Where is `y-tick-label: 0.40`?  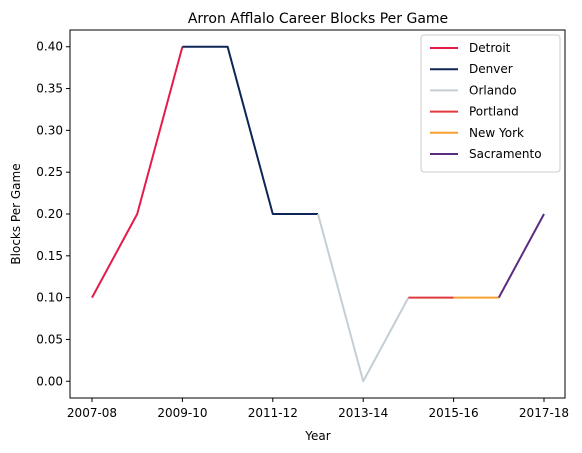
y-tick-label: 0.40 is located at coordinates (49, 47).